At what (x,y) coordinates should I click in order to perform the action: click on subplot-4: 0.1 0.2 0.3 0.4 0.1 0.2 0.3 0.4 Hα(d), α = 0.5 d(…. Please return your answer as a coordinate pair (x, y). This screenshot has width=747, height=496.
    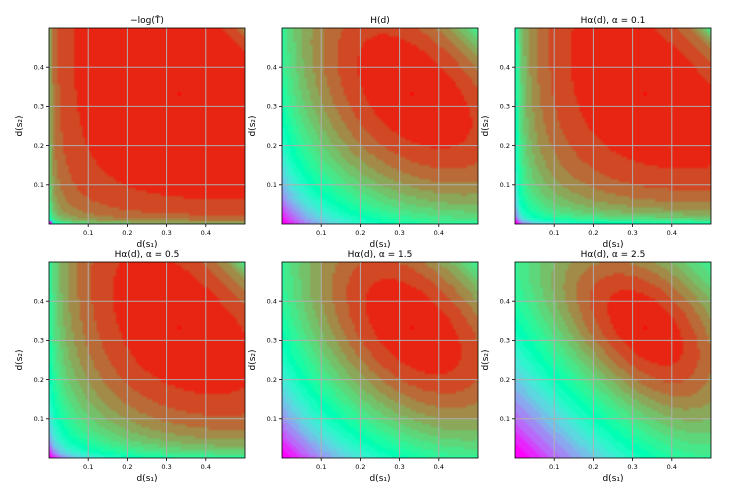
    Looking at the image, I should click on (130, 367).